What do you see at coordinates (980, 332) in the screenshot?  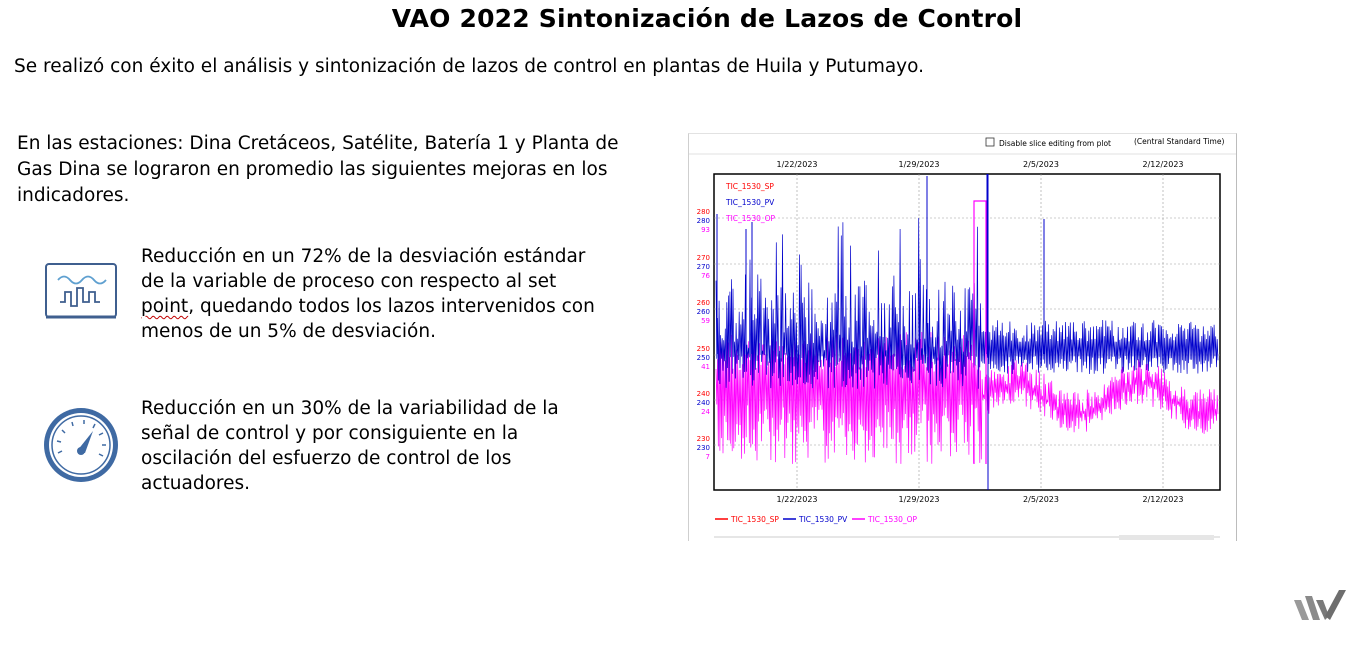 I see `op-step` at bounding box center [980, 332].